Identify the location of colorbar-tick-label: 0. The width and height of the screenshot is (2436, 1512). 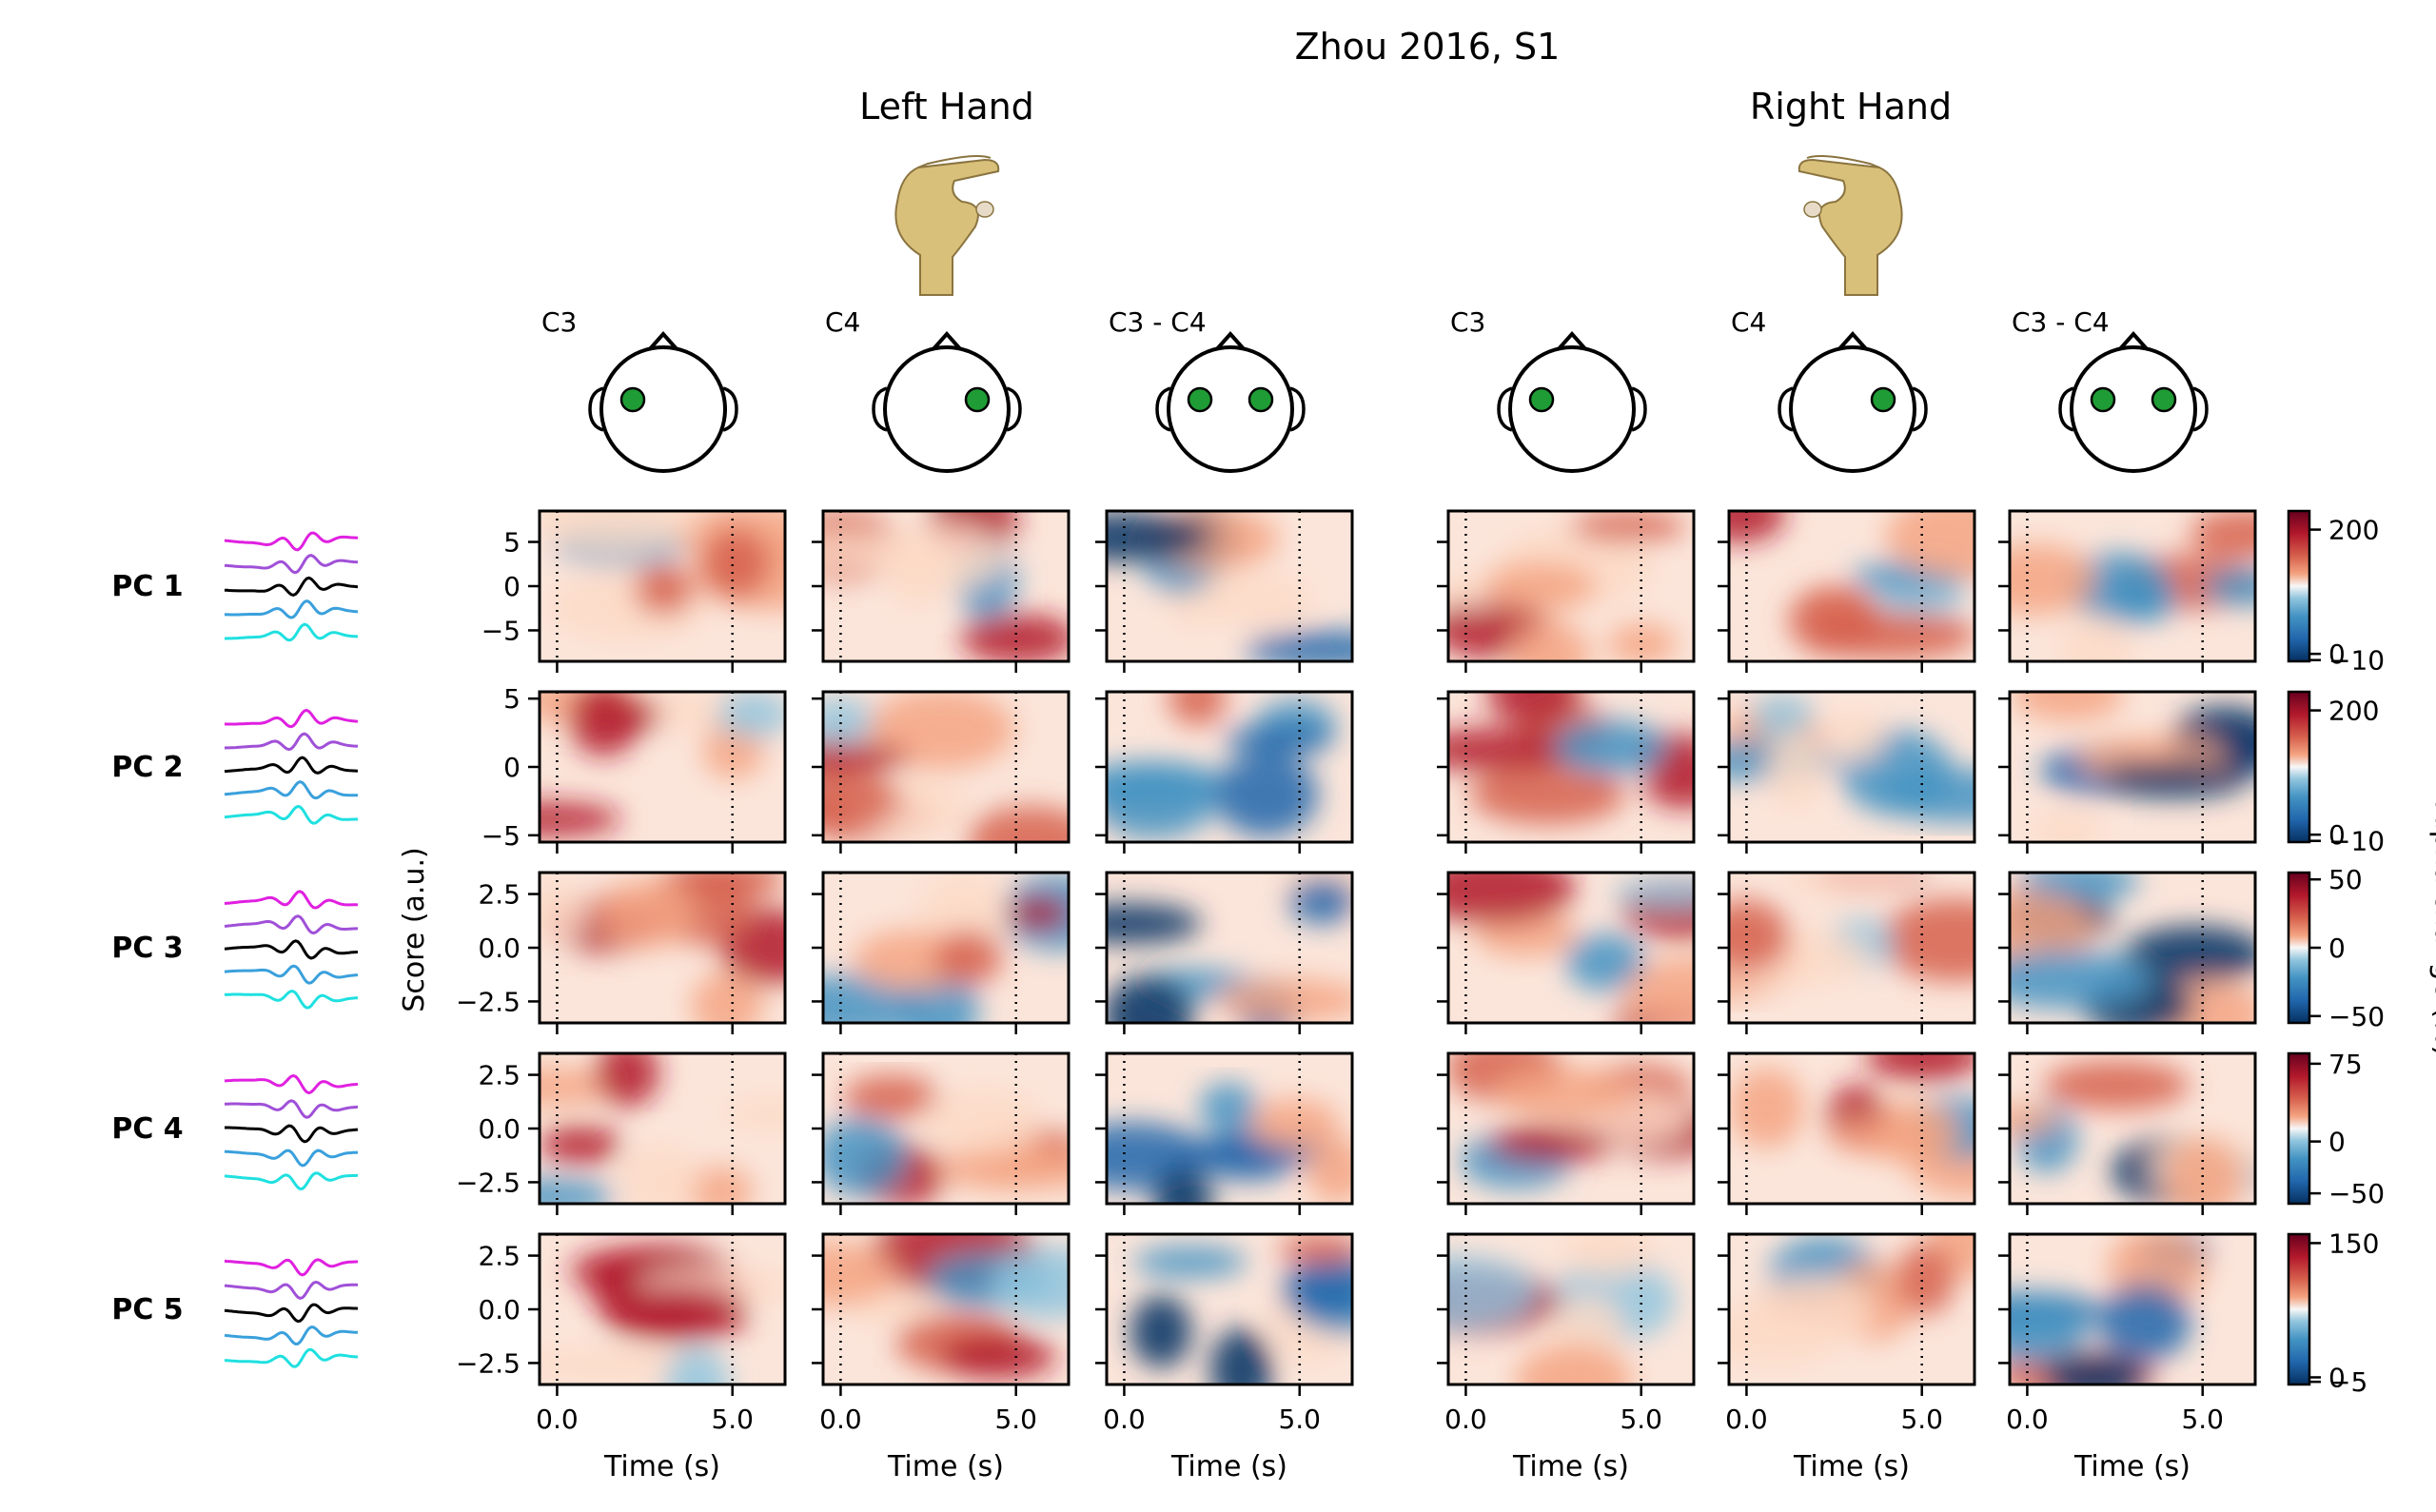
(2337, 1377).